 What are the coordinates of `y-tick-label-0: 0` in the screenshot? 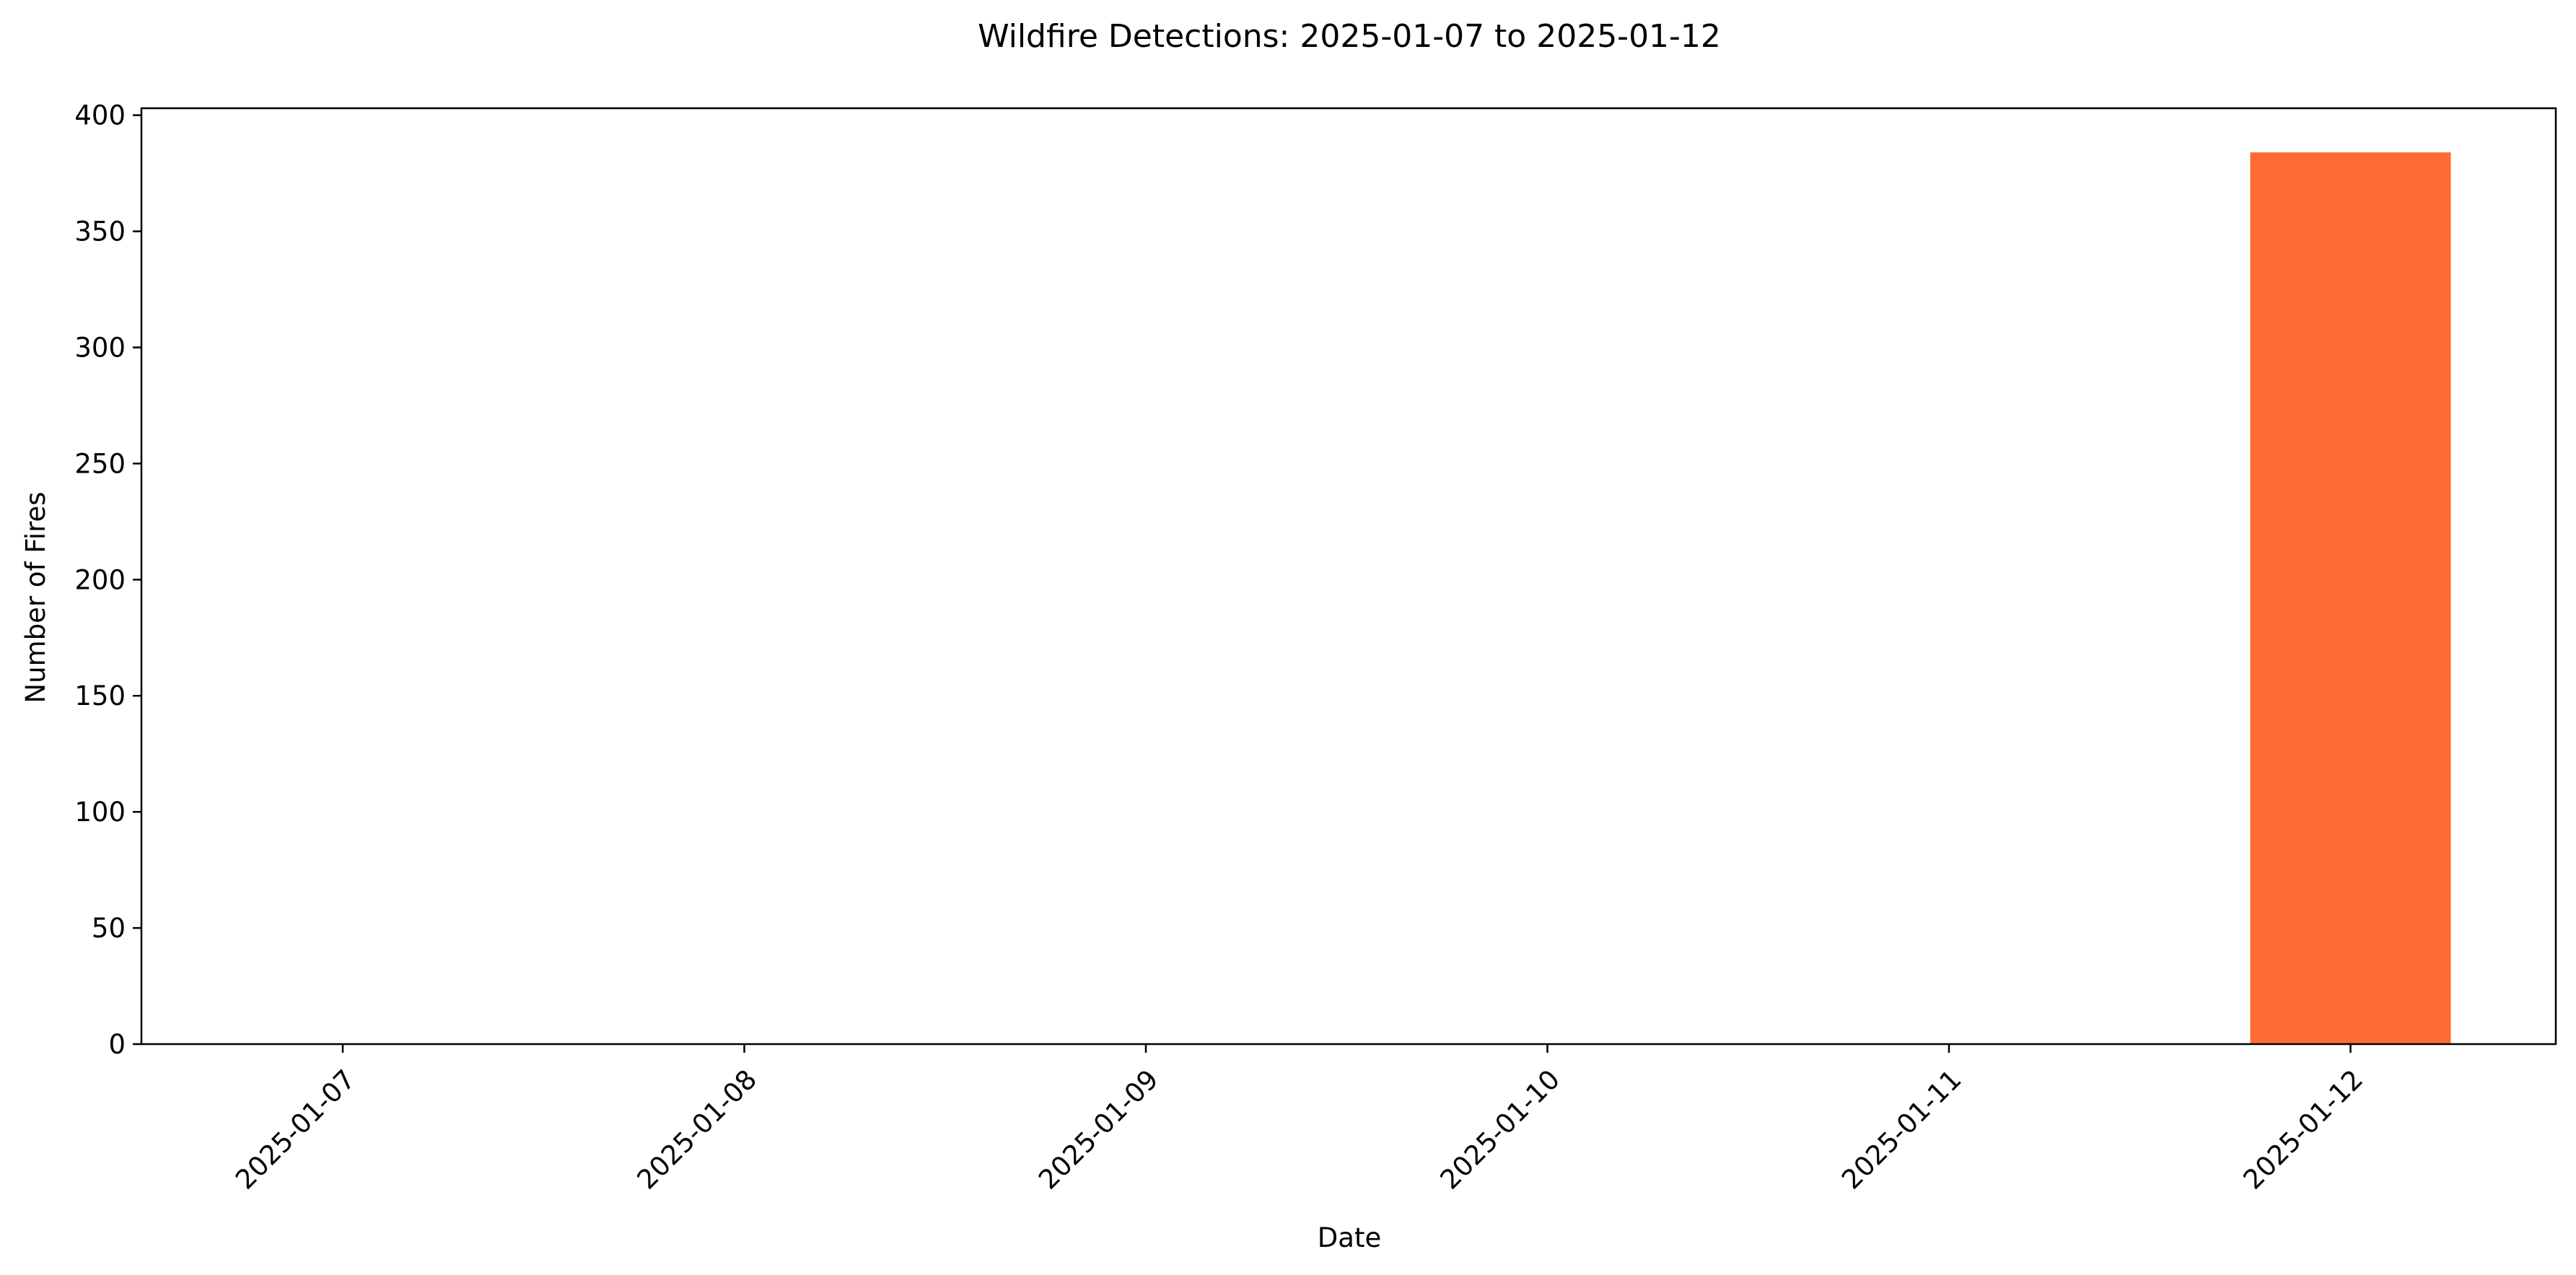 It's located at (117, 1045).